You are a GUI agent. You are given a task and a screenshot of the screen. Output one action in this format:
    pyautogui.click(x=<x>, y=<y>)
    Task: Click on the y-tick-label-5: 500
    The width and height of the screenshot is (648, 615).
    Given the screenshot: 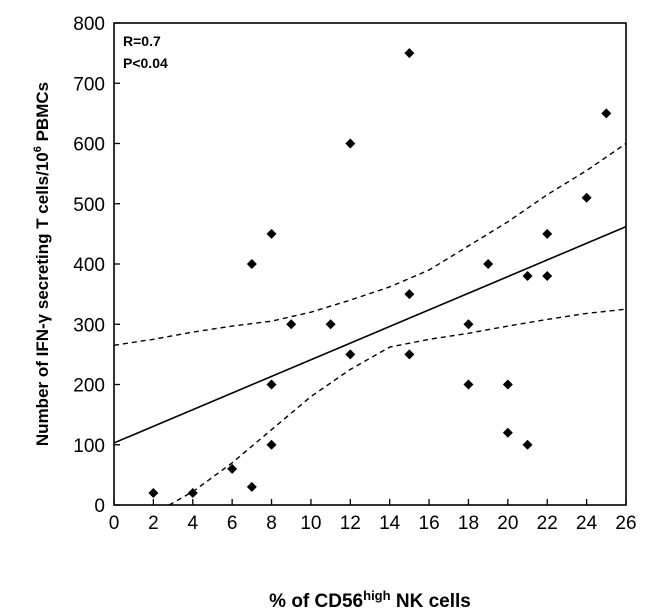 What is the action you would take?
    pyautogui.click(x=89, y=205)
    